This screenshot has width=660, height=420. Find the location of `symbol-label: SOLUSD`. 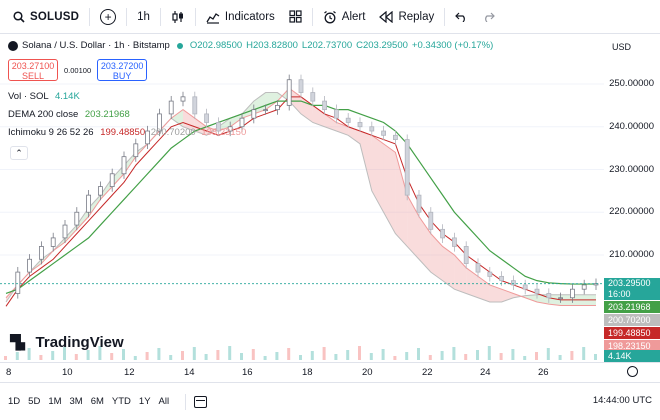

symbol-label: SOLUSD is located at coordinates (55, 16).